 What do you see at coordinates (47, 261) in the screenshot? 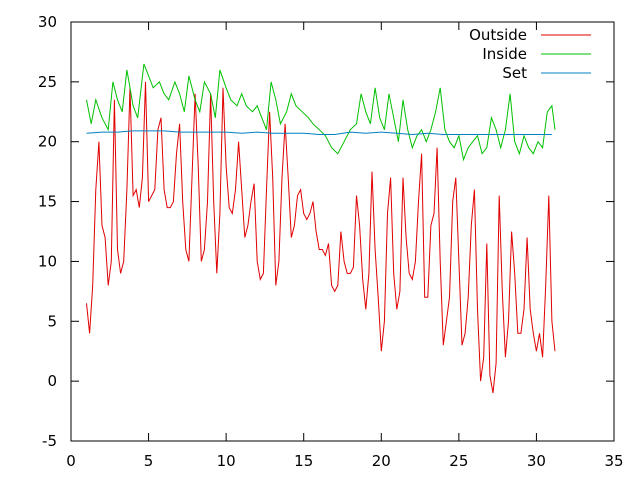
I see `y-tick-label: 10` at bounding box center [47, 261].